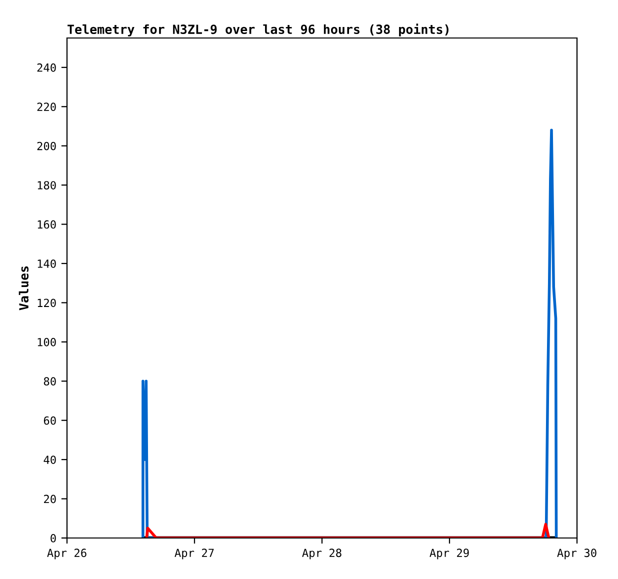 This screenshot has width=618, height=579. Describe the element at coordinates (46, 146) in the screenshot. I see `y-tick-label: 200` at that location.